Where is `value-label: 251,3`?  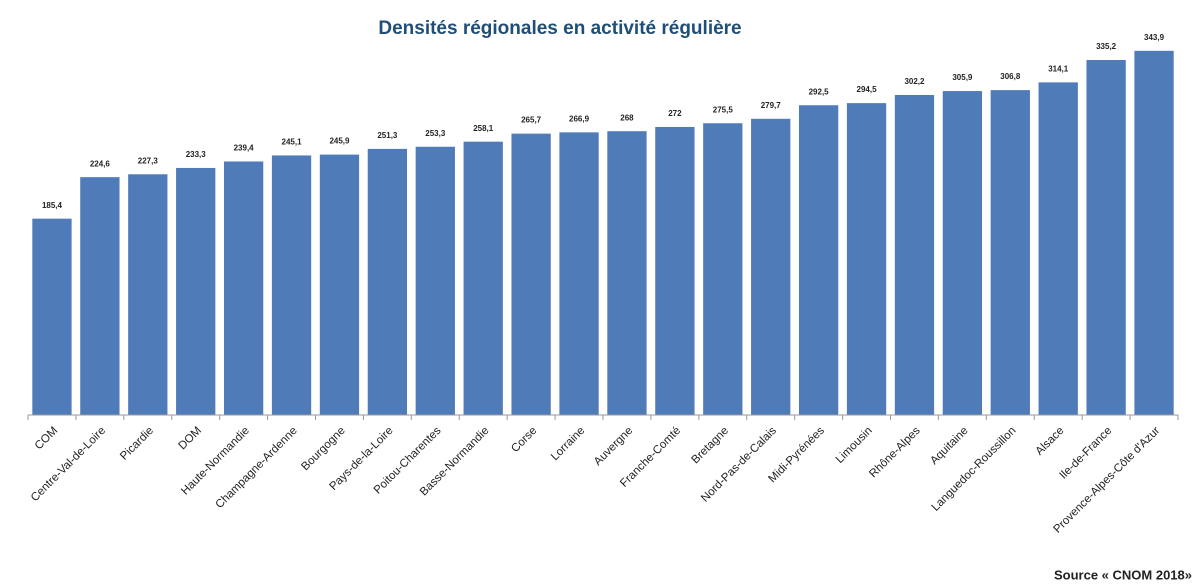
value-label: 251,3 is located at coordinates (387, 135).